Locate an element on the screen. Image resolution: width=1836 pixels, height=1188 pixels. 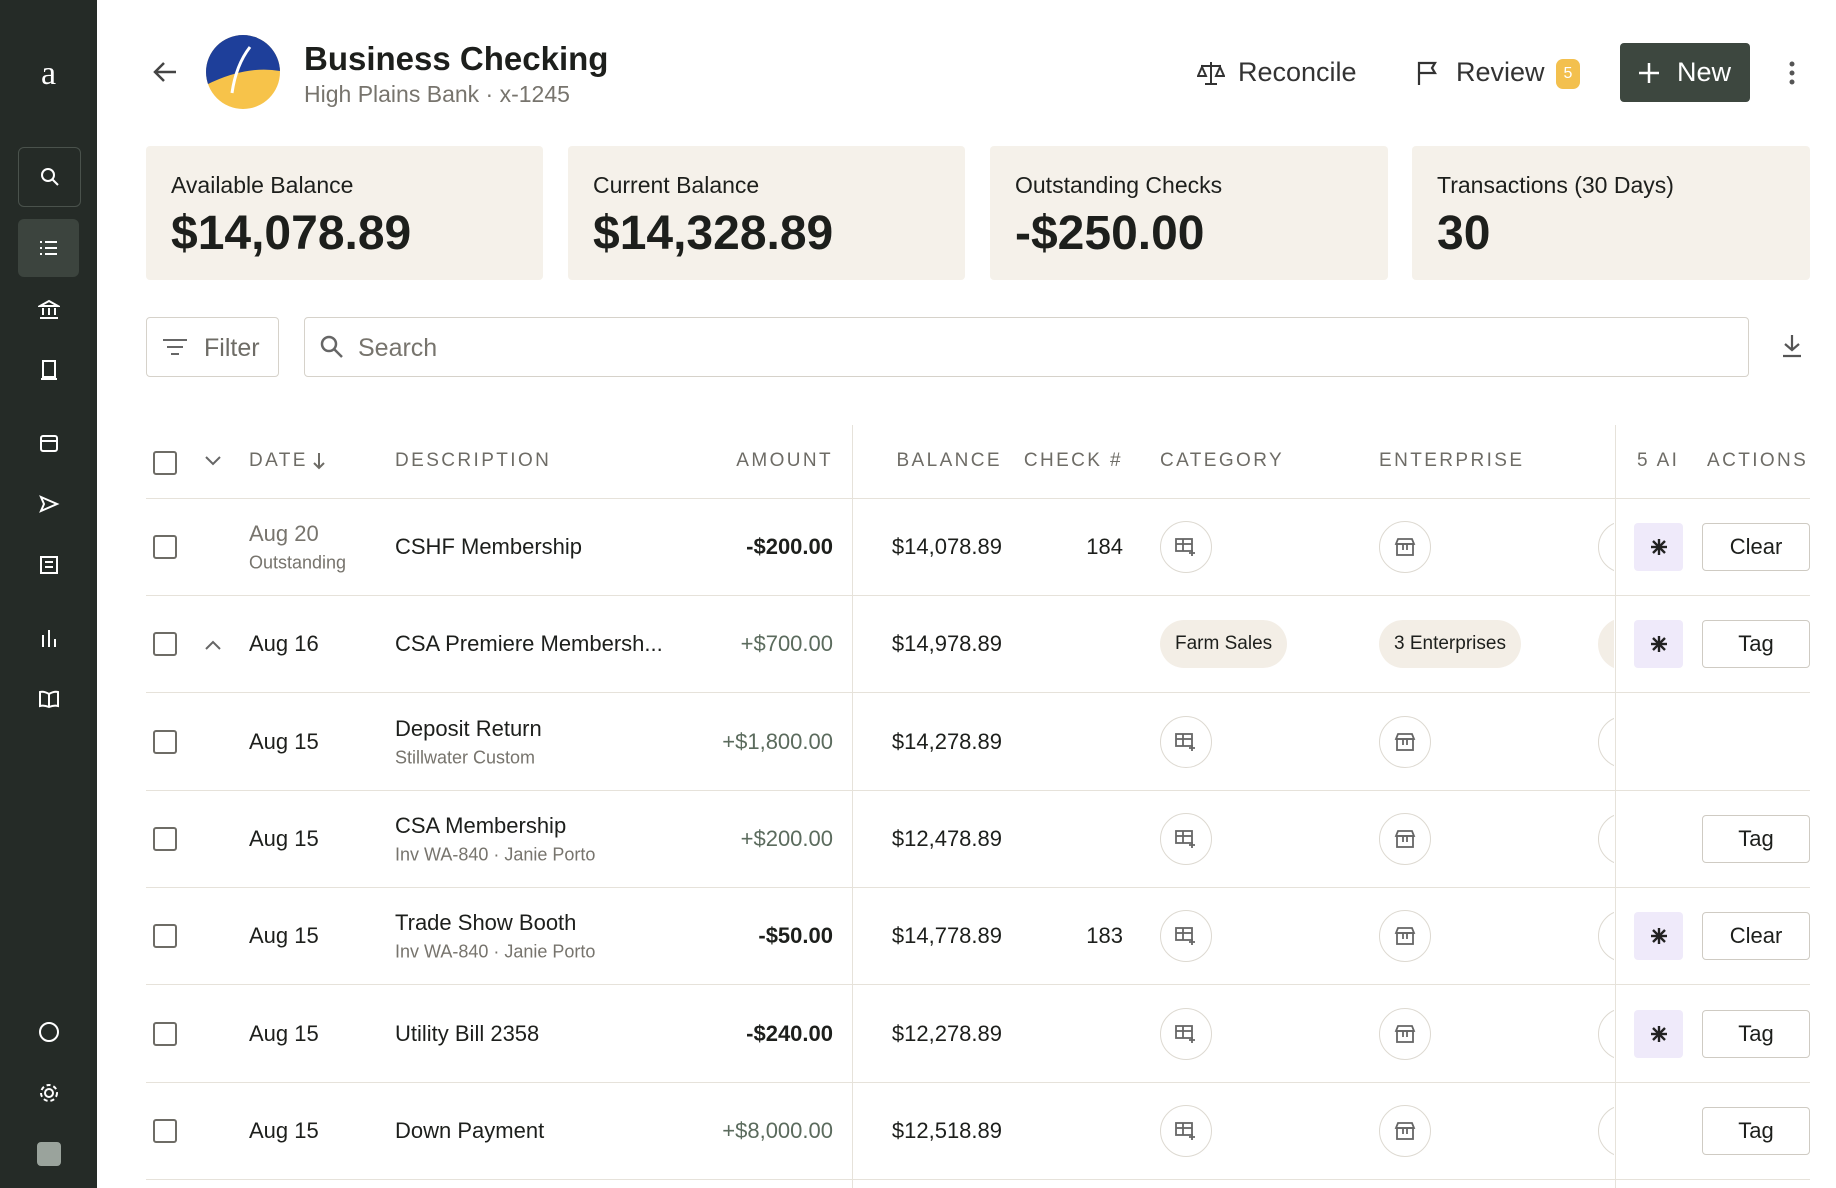
search-nav is located at coordinates (49, 177).